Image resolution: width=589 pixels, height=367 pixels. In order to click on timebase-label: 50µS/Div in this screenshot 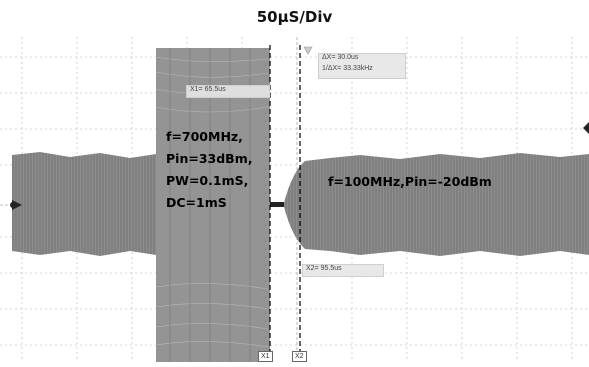, I will do `click(294, 17)`.